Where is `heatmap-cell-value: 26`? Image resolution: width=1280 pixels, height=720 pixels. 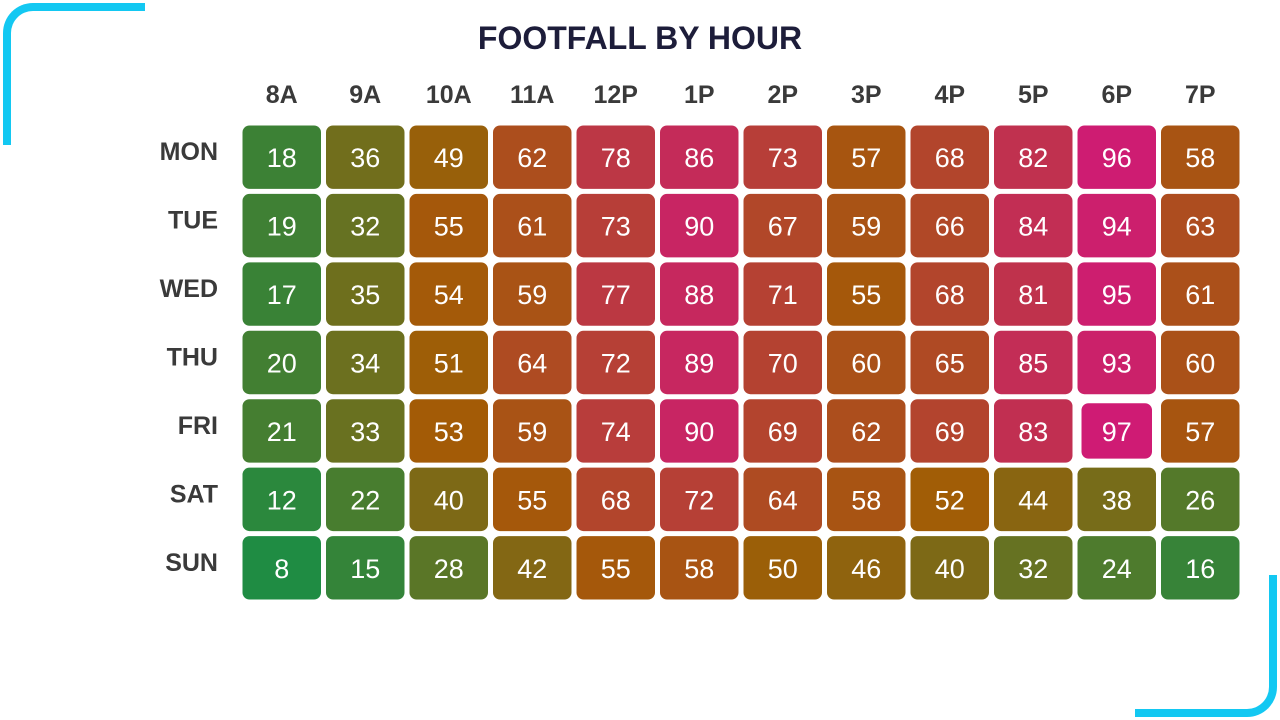
heatmap-cell-value: 26 is located at coordinates (1200, 500).